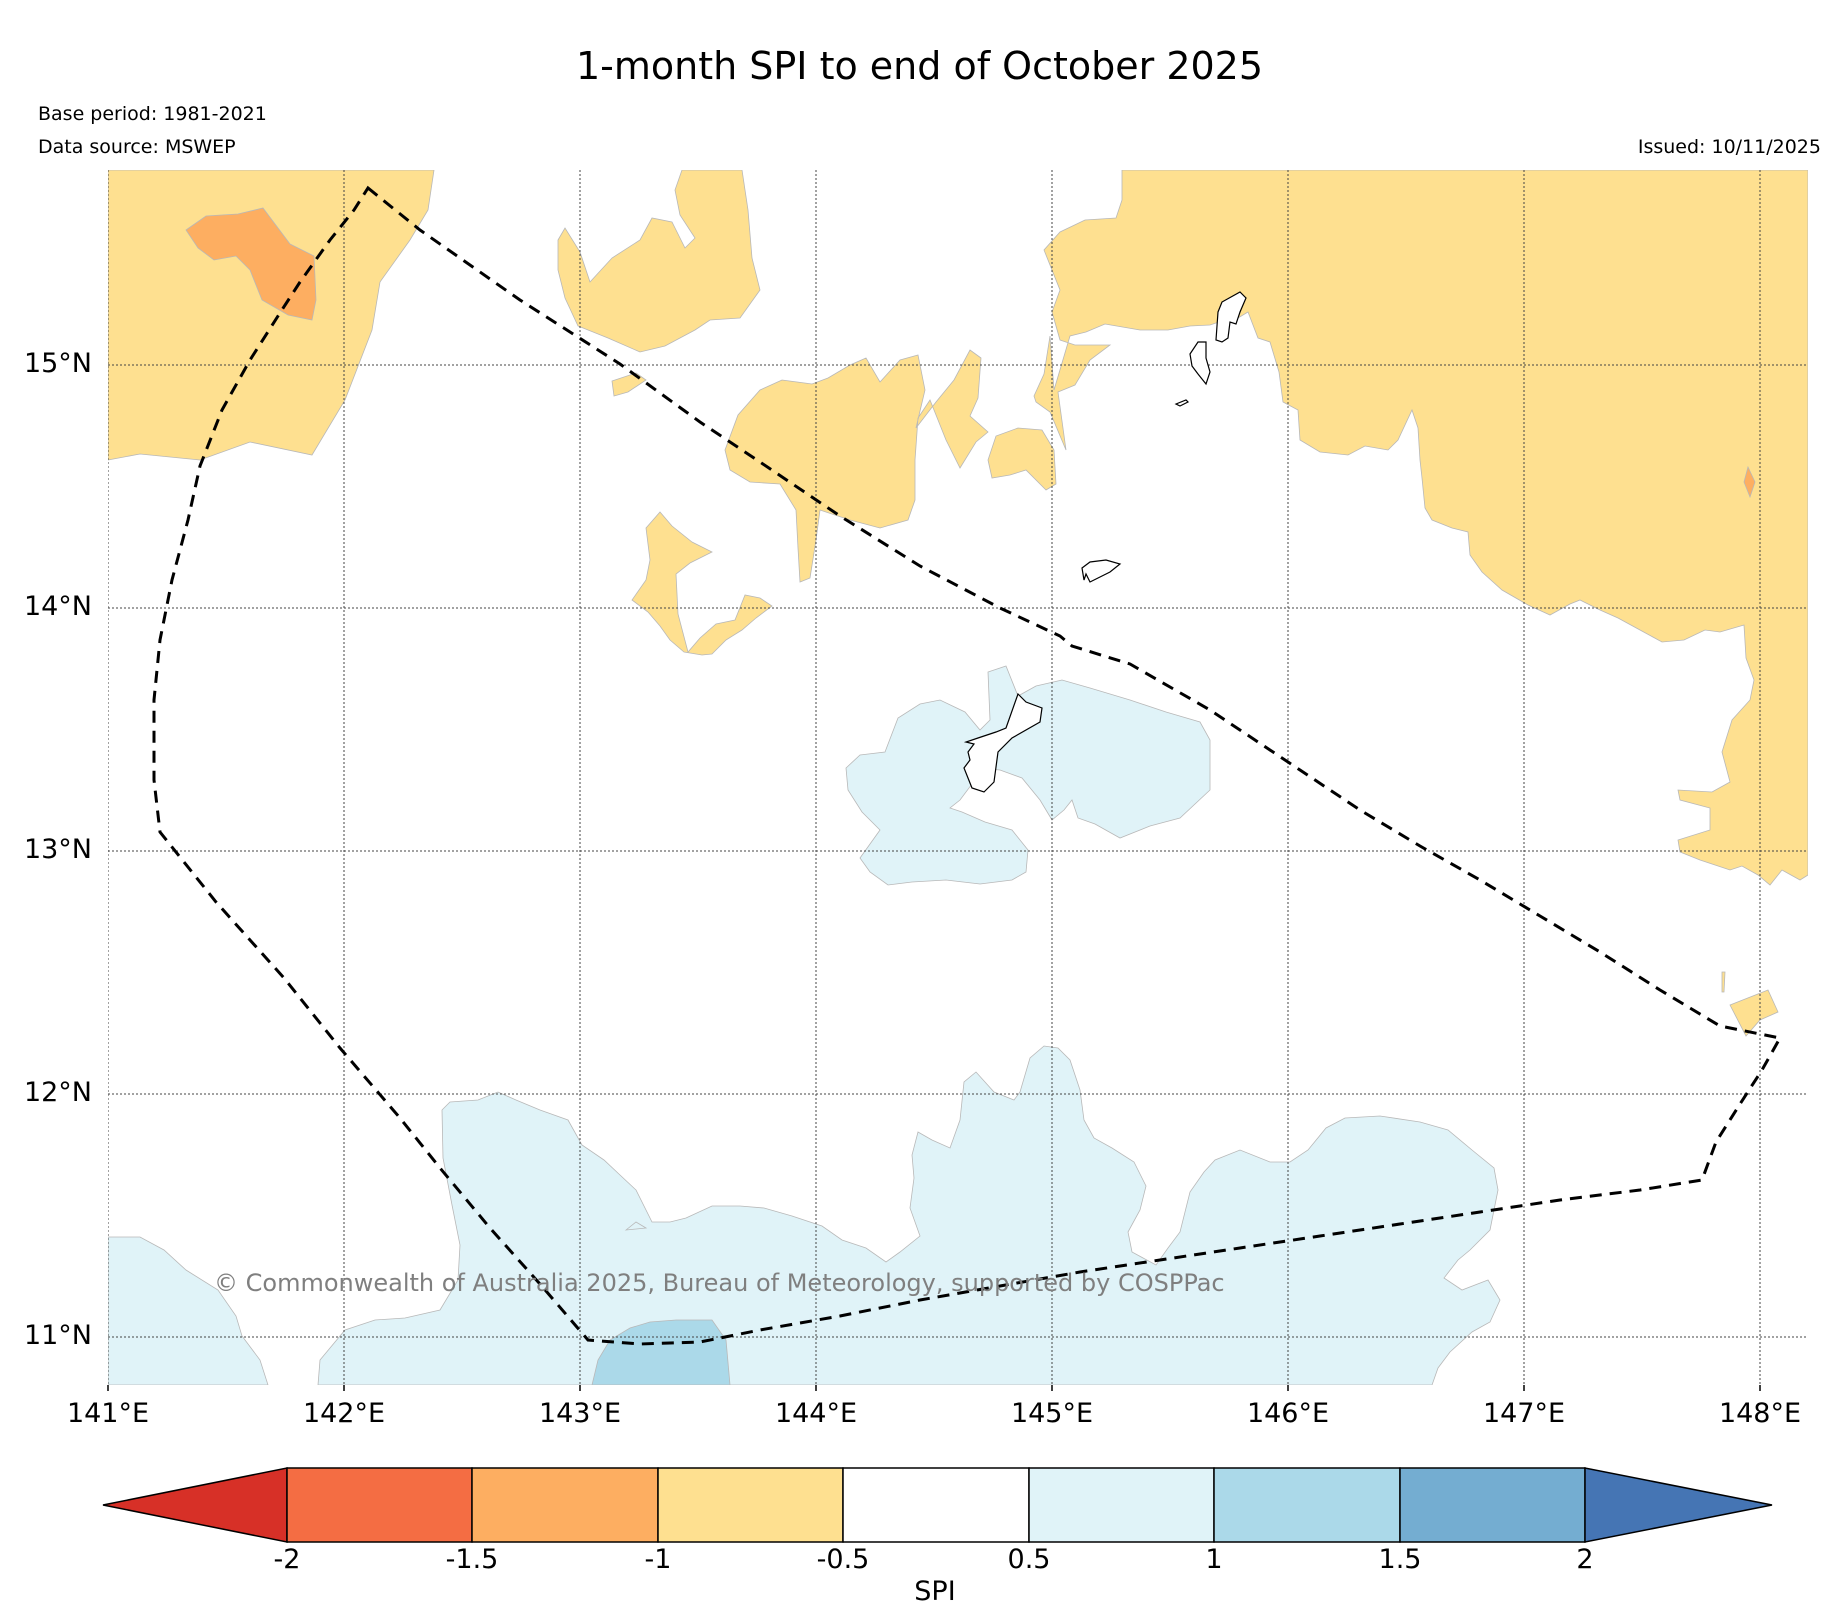 Image resolution: width=1839 pixels, height=1609 pixels. I want to click on wet-region-southwest, so click(188, 1310).